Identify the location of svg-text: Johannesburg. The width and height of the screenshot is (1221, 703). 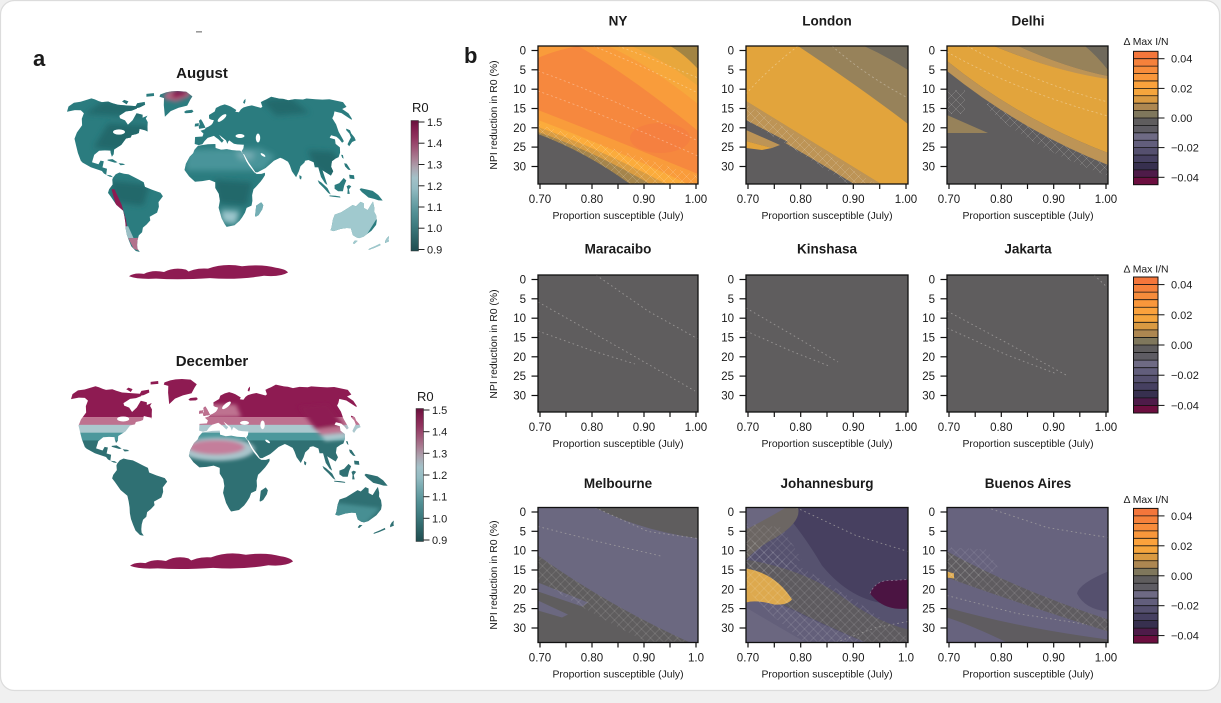
(826, 483).